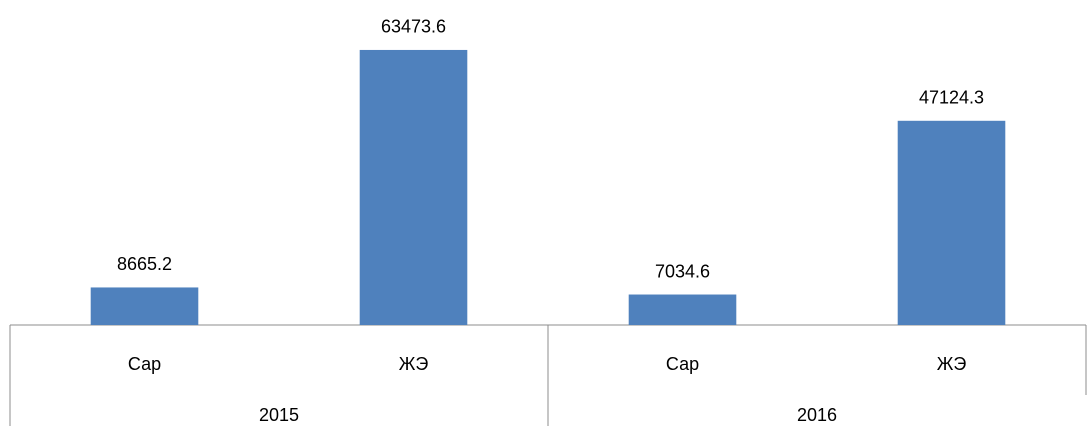  Describe the element at coordinates (682, 271) in the screenshot. I see `data-label: 7034.6` at that location.